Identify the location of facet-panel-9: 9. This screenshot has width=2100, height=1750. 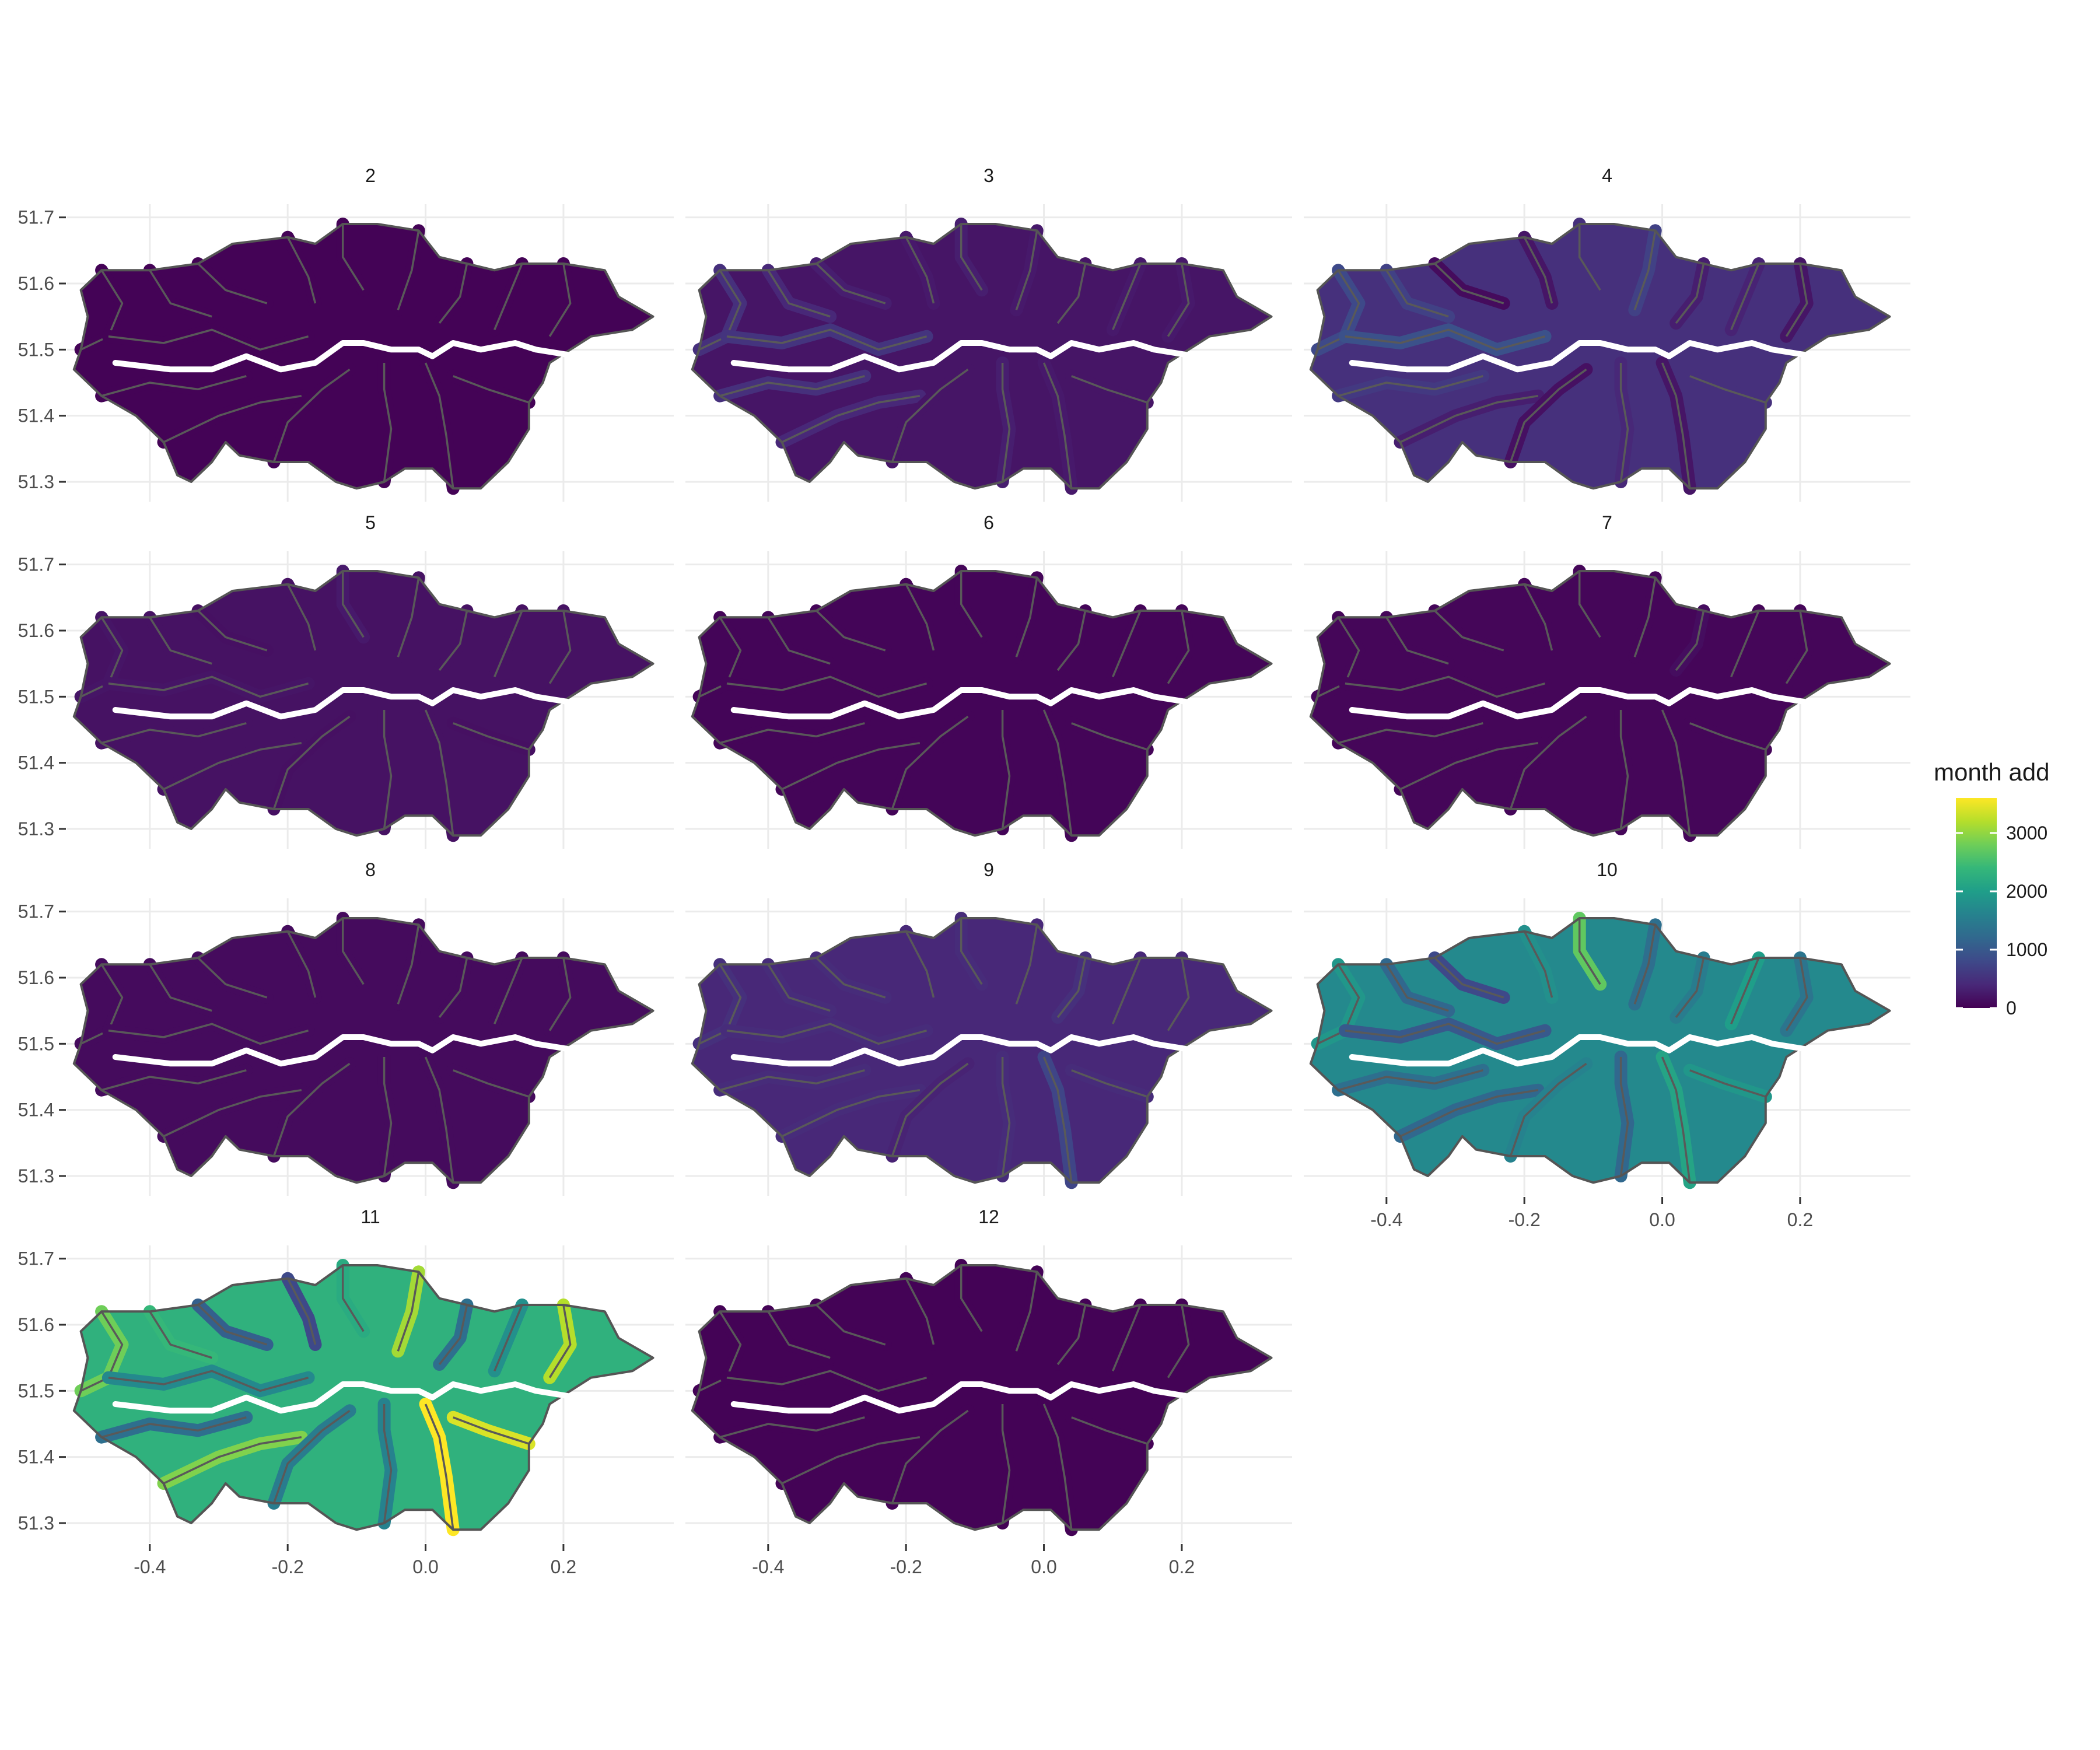
(988, 1027).